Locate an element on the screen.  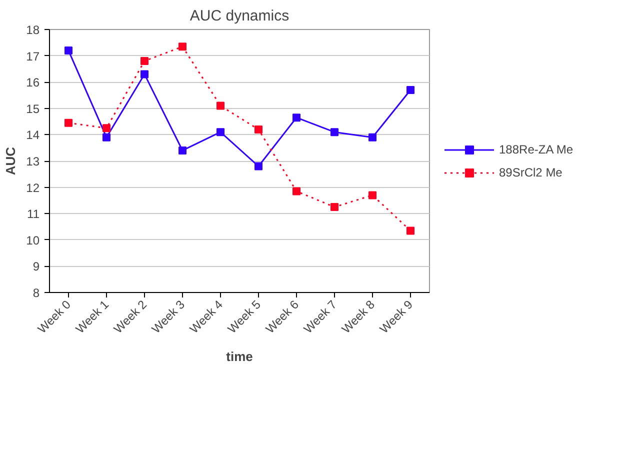
legend-label: 89SrCl2 Me is located at coordinates (530, 172).